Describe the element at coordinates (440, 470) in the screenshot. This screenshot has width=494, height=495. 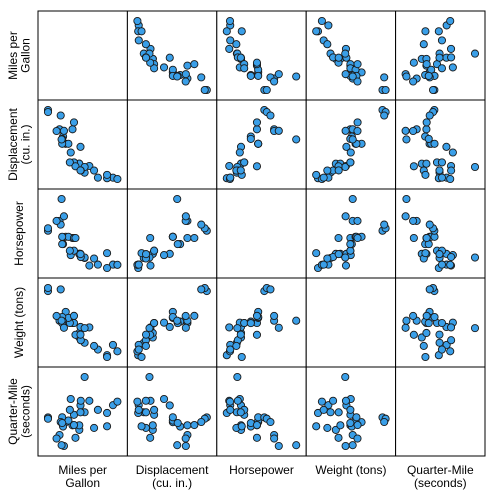
I see `column-label-line: Quarter-Mile` at that location.